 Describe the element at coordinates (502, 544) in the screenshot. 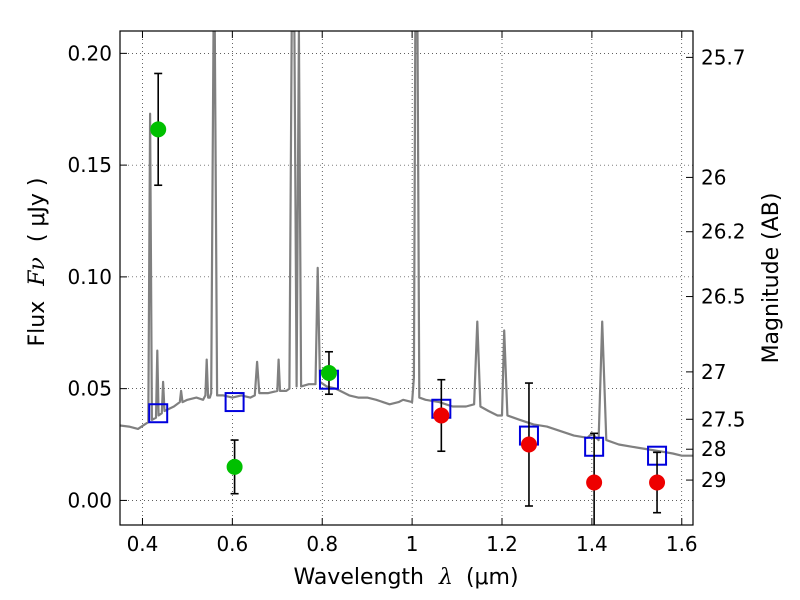

I see `x-tick-label: 1.2` at that location.